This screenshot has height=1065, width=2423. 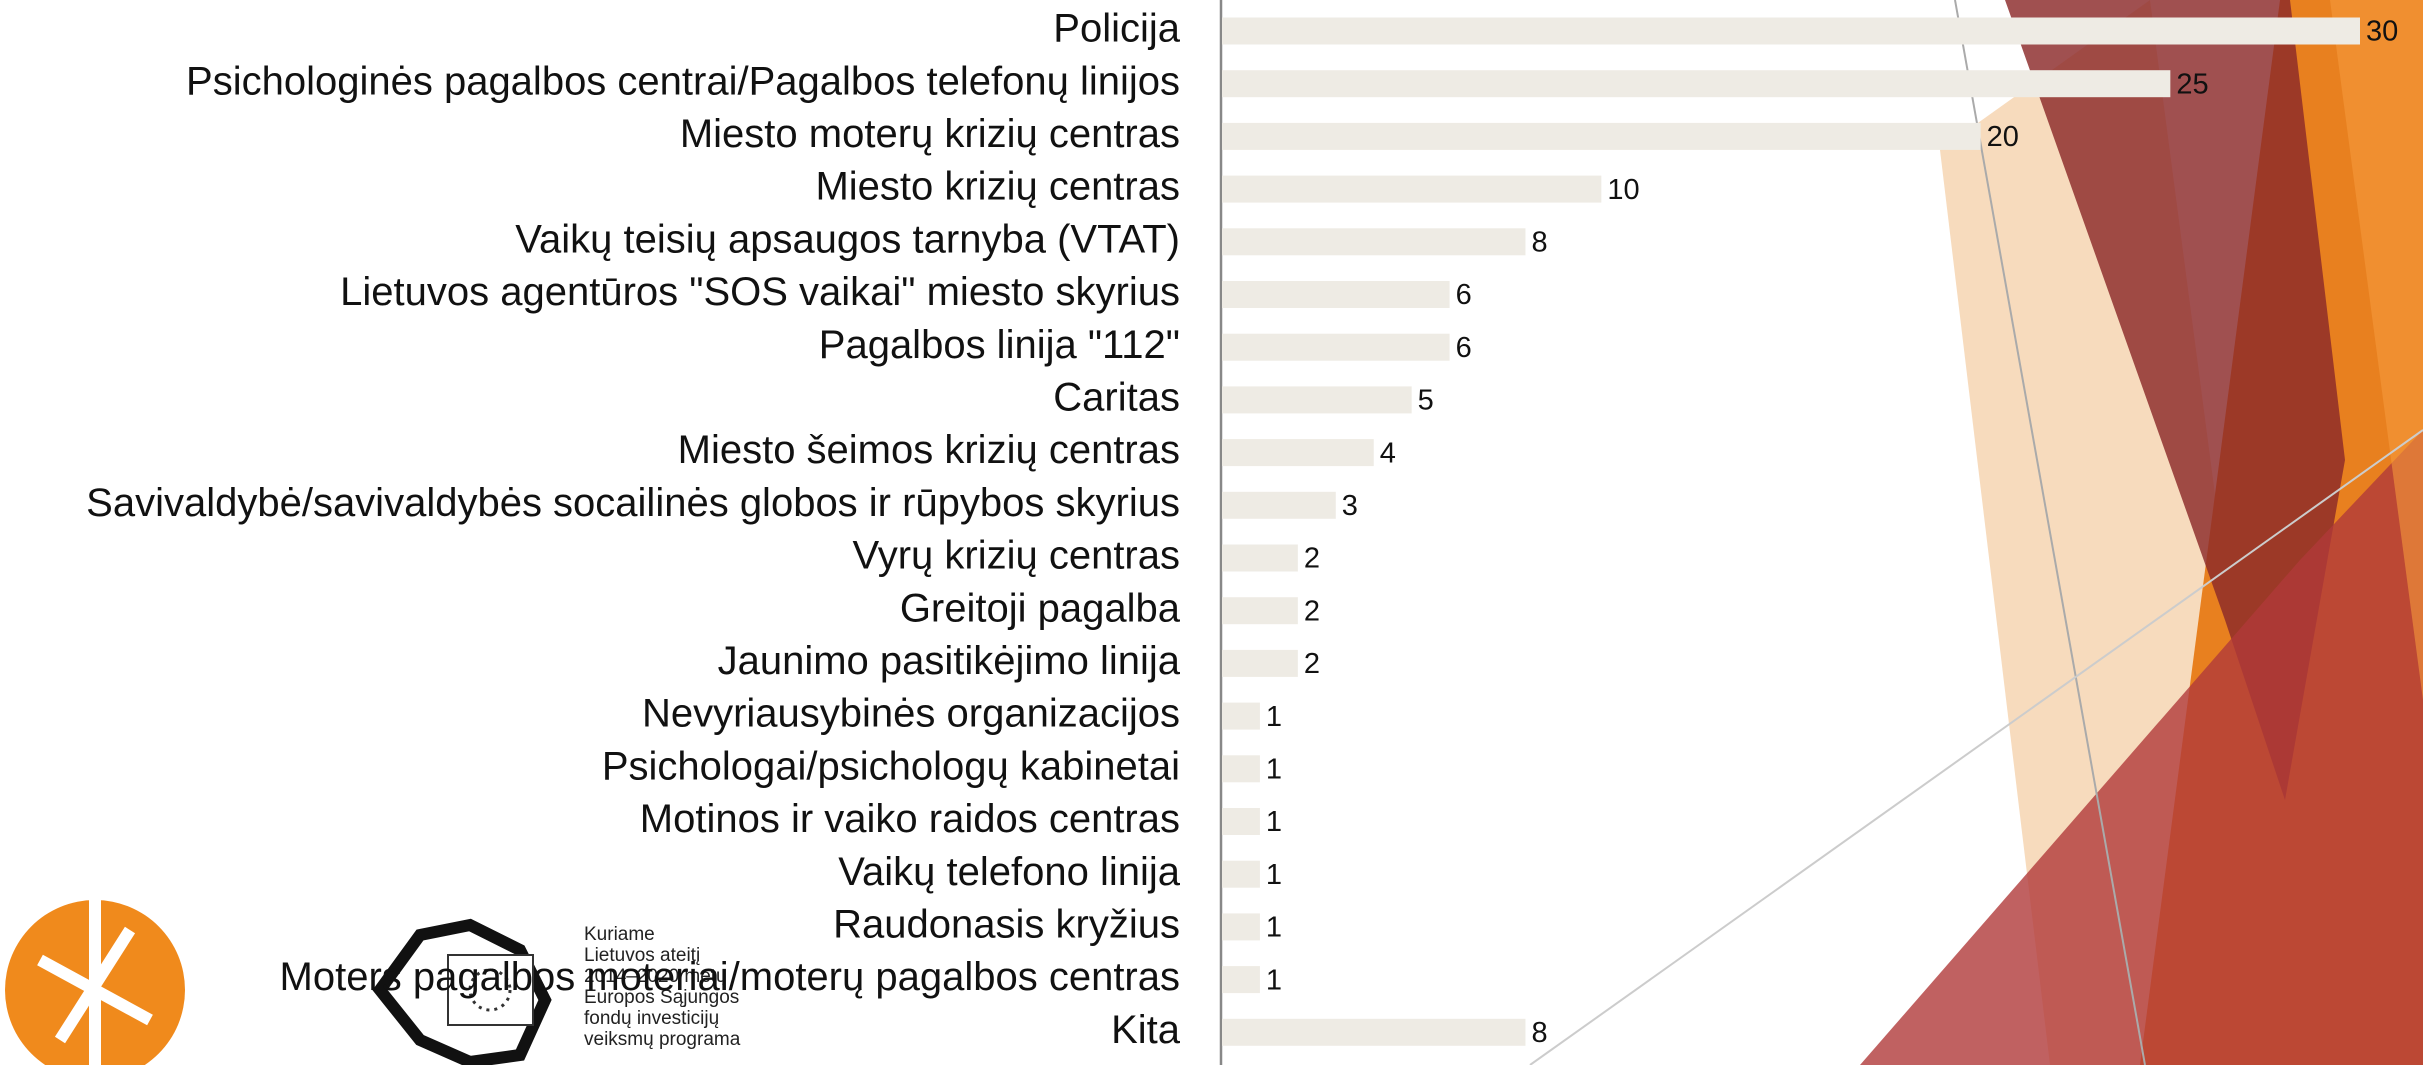 What do you see at coordinates (661, 997) in the screenshot?
I see `eu-logo-line: Europos Sąjungos` at bounding box center [661, 997].